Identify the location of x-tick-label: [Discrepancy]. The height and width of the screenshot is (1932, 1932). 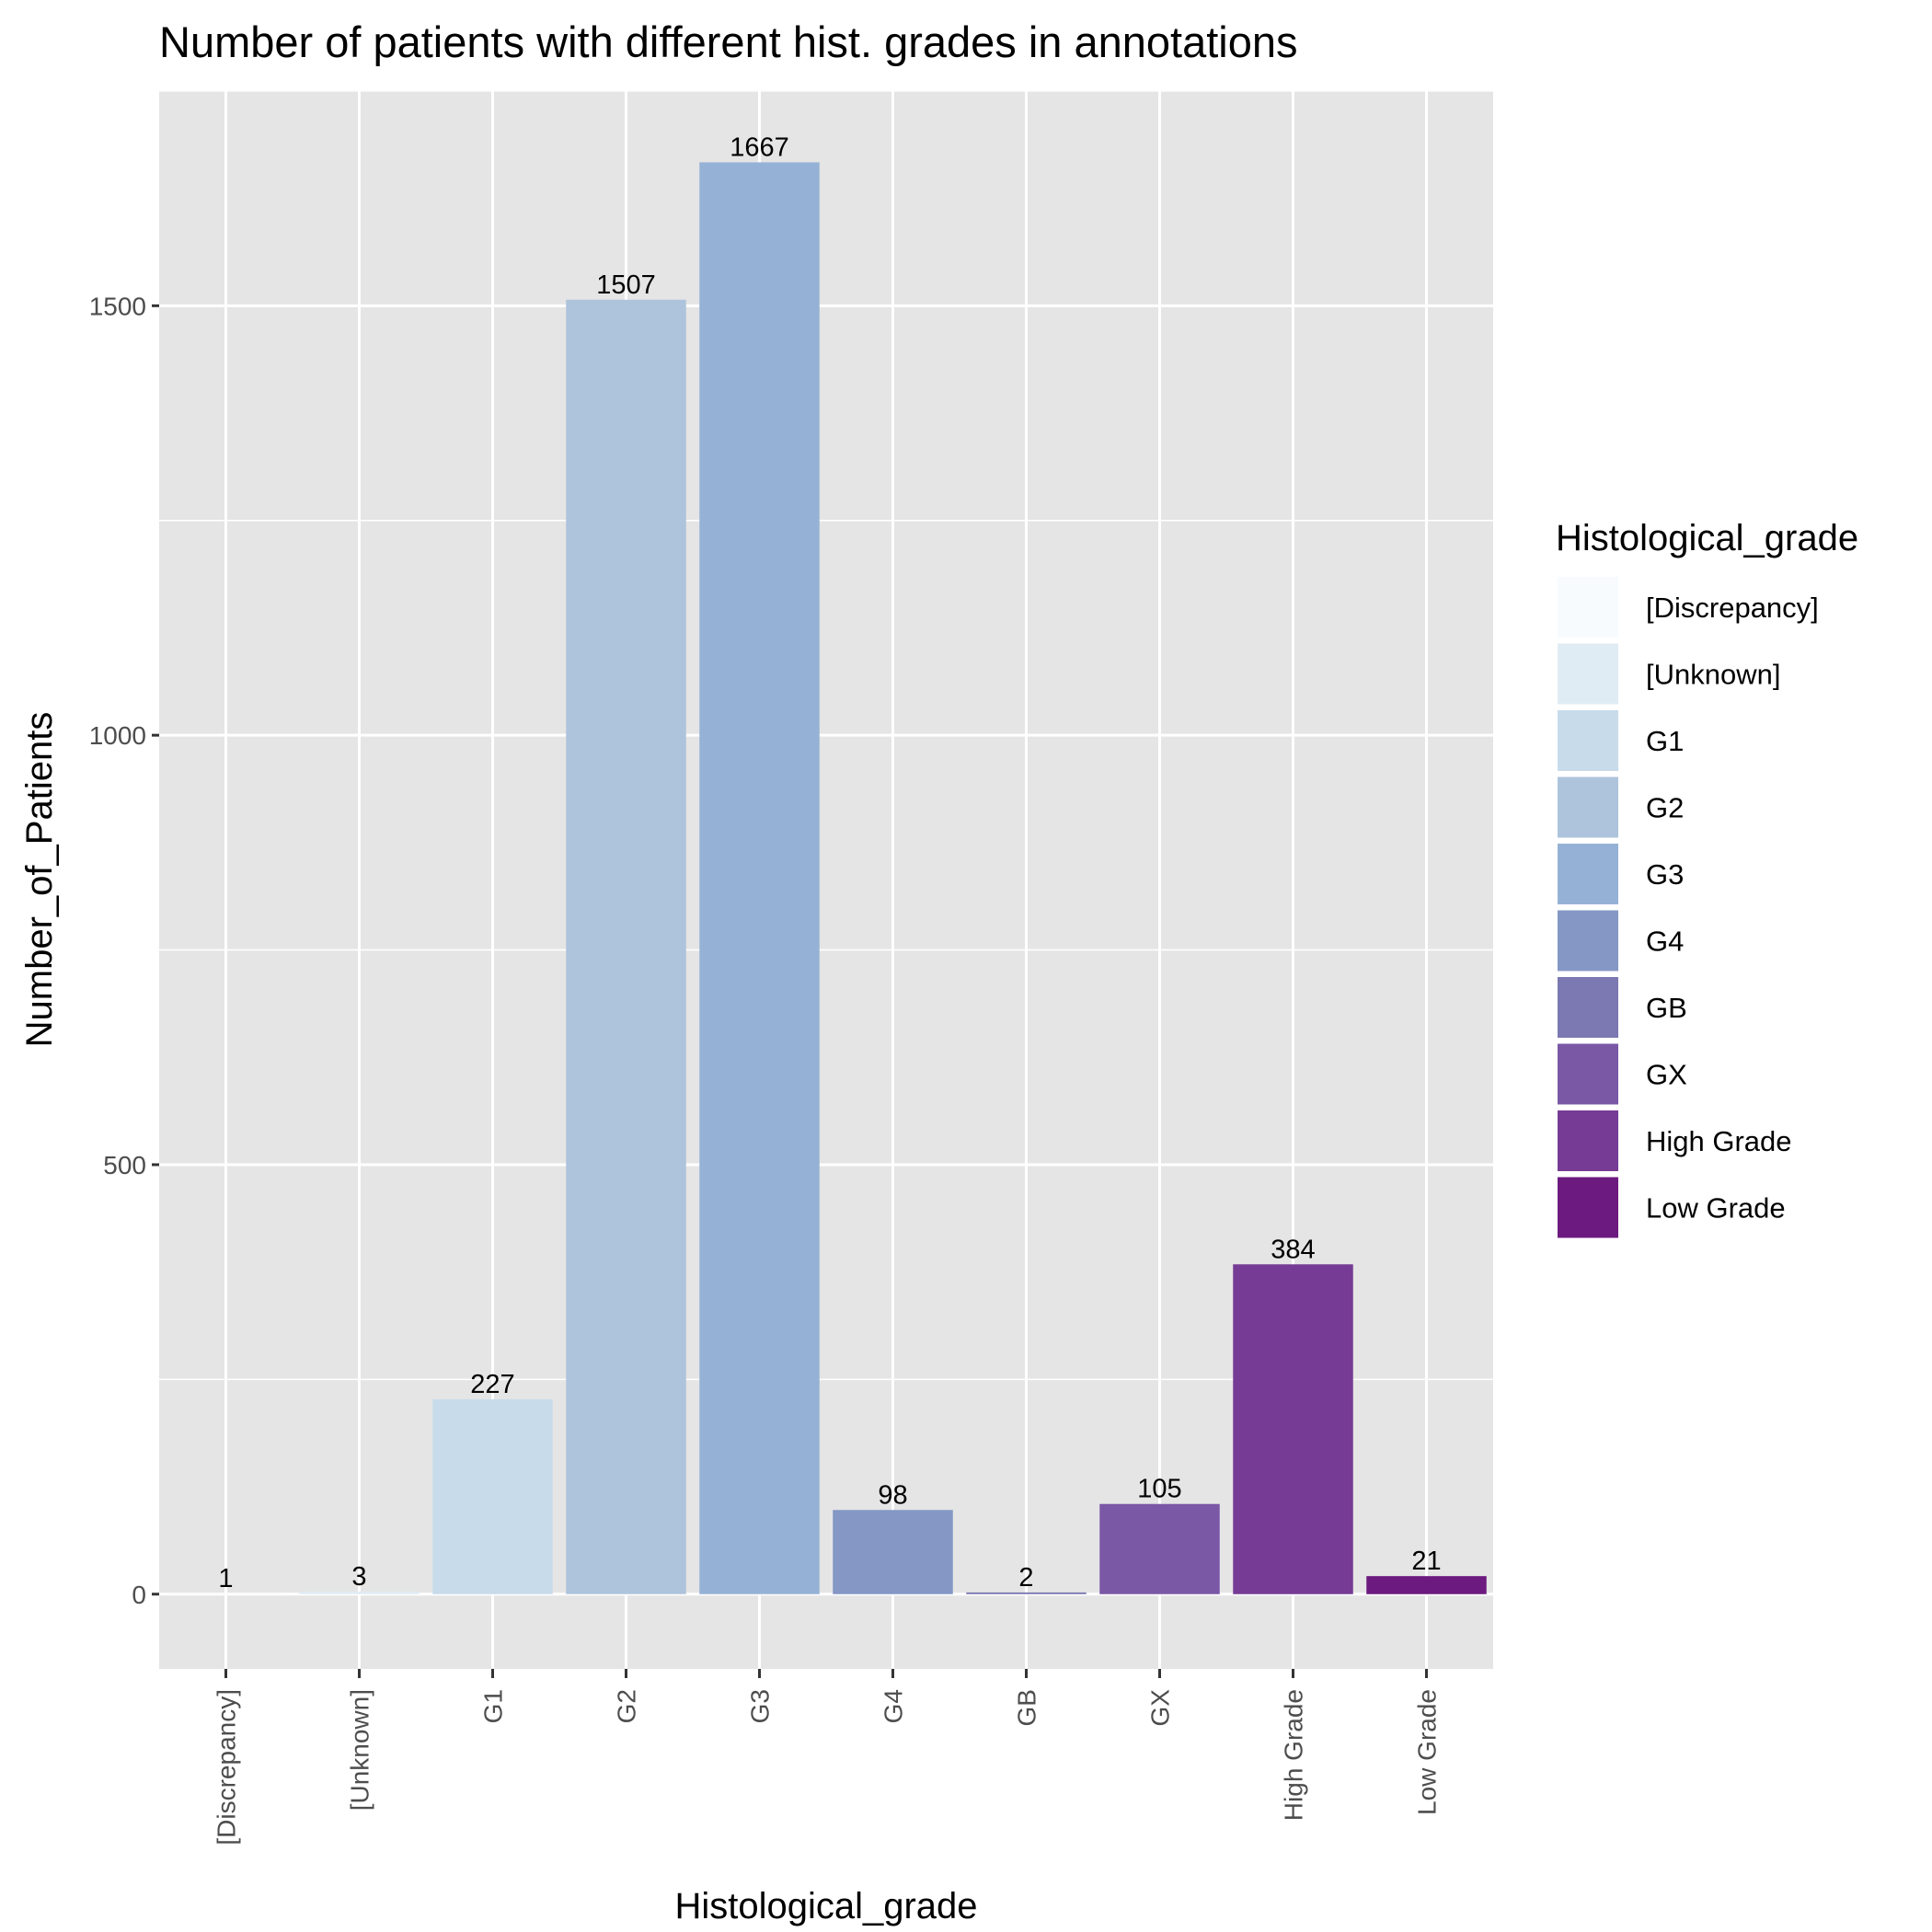
(227, 1767).